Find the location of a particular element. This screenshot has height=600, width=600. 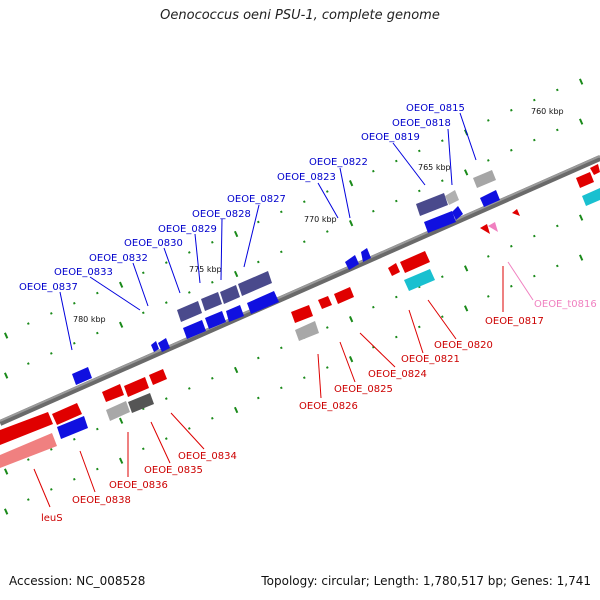

gene-label: OEOE_t0816 is located at coordinates (565, 304).